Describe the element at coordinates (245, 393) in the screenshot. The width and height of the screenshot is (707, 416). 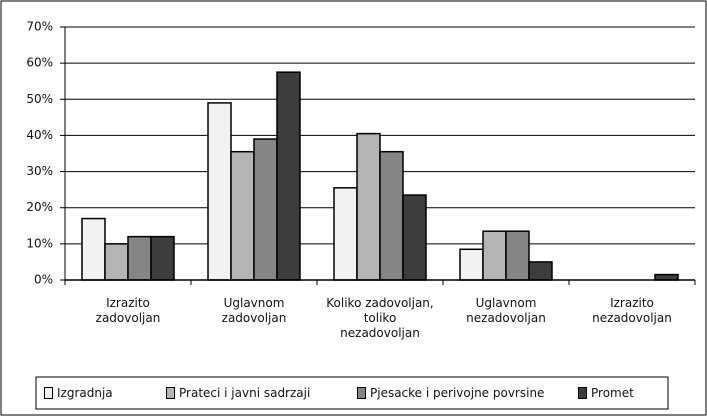
I see `legend-label: Prateci i javni sadrzaji` at that location.